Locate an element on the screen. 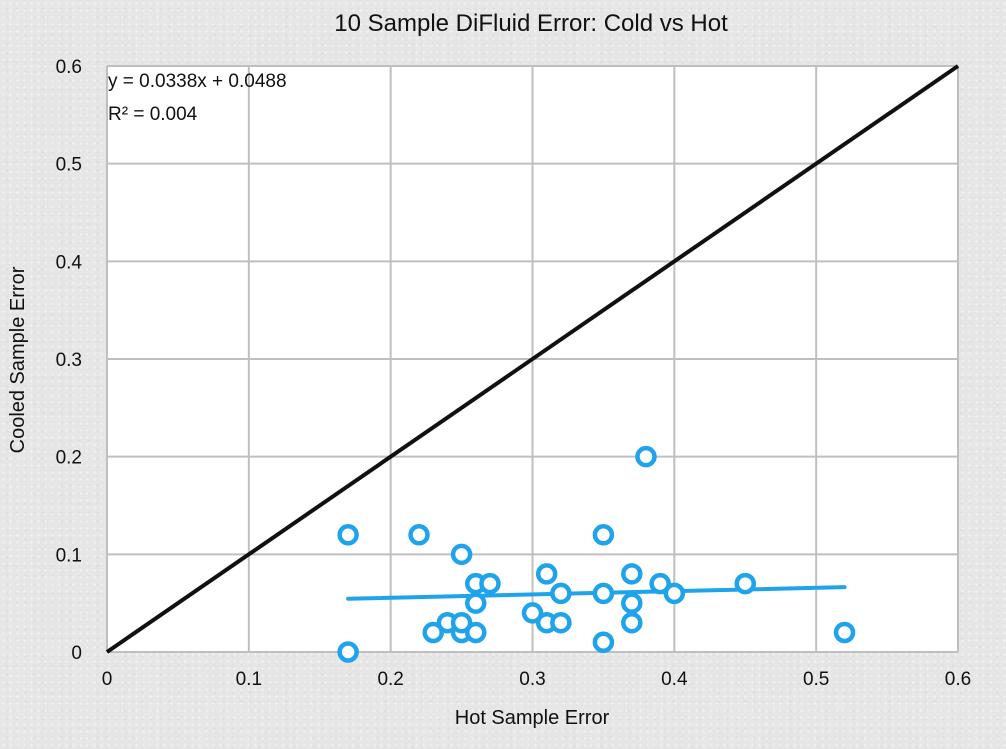  y-tick-label: 0.4 is located at coordinates (69, 262).